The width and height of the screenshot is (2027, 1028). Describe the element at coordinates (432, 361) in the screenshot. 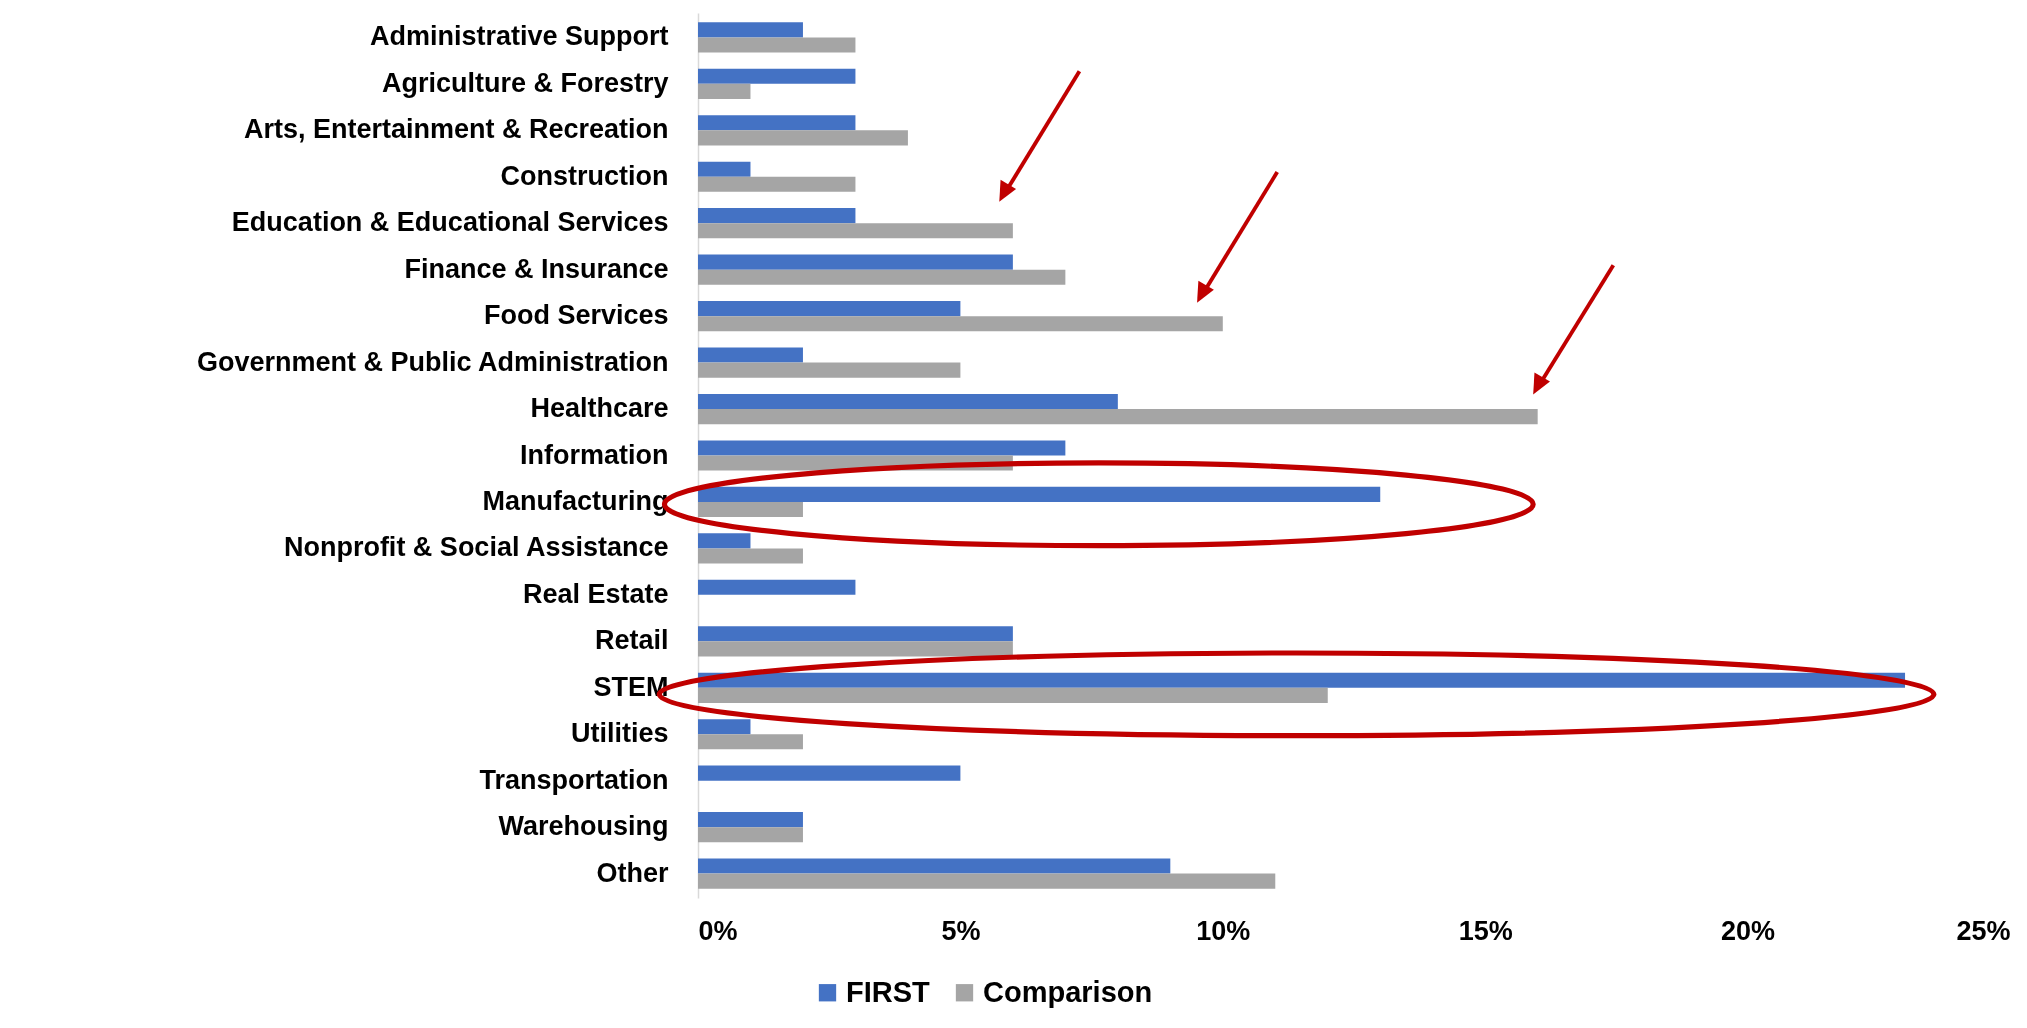

I see `y-tick-label: Government & Public Administration` at that location.